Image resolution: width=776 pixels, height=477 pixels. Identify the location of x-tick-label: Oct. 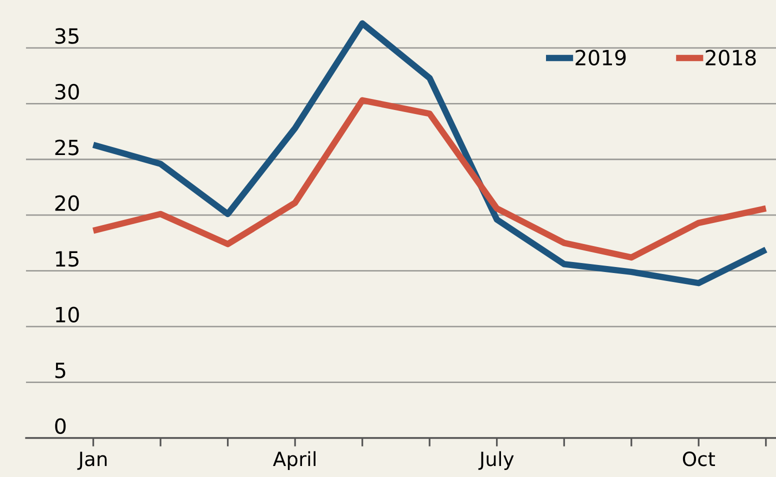
(698, 459).